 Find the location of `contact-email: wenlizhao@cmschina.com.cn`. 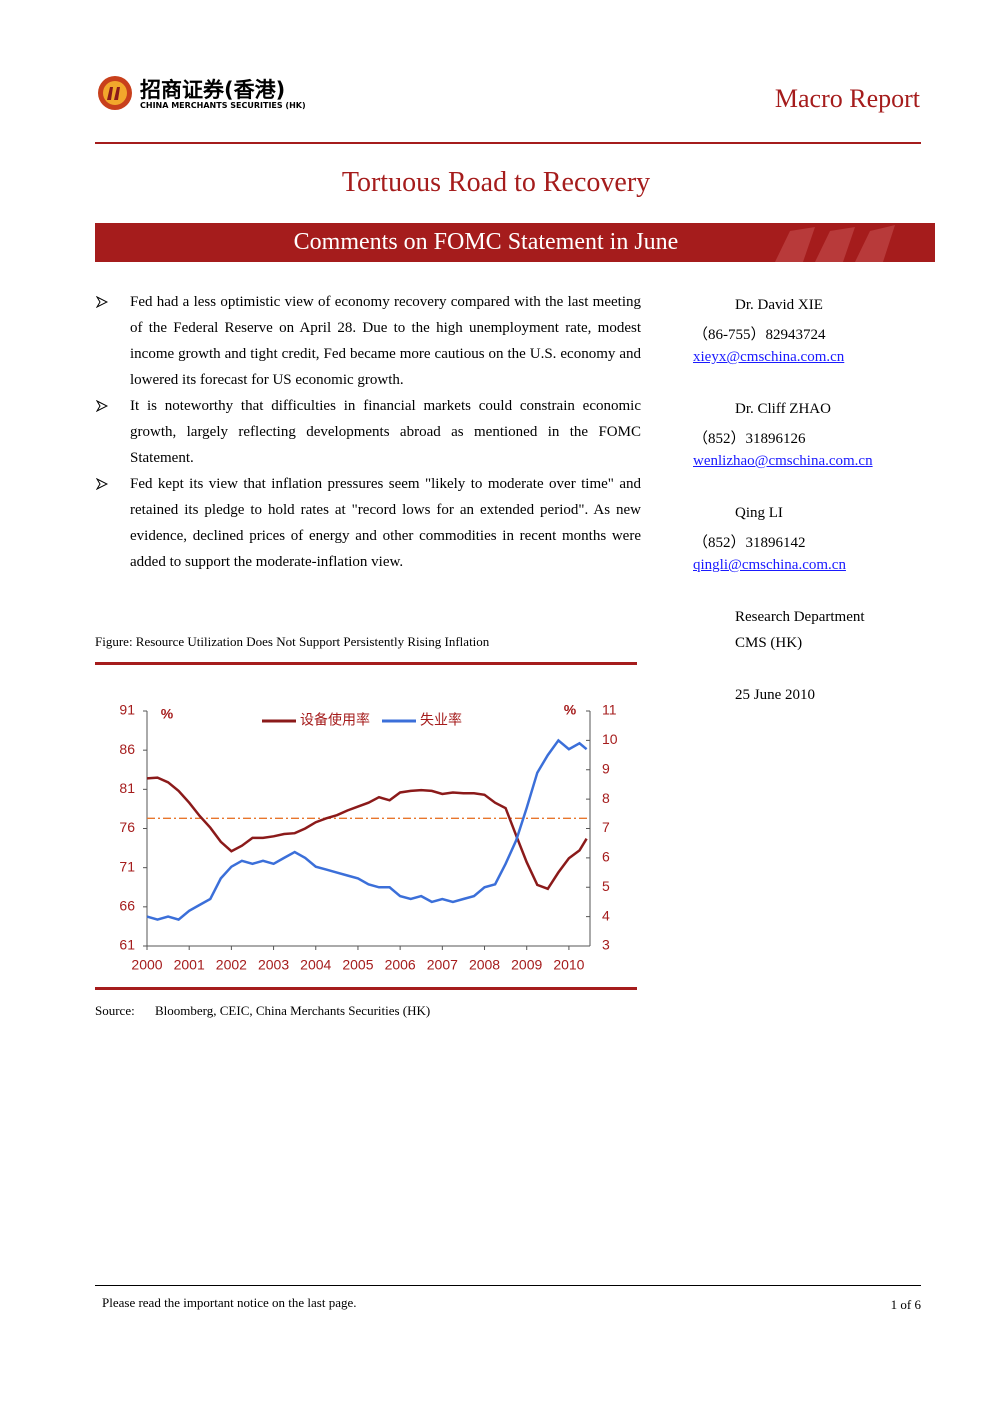

contact-email: wenlizhao@cmschina.com.cn is located at coordinates (783, 461).